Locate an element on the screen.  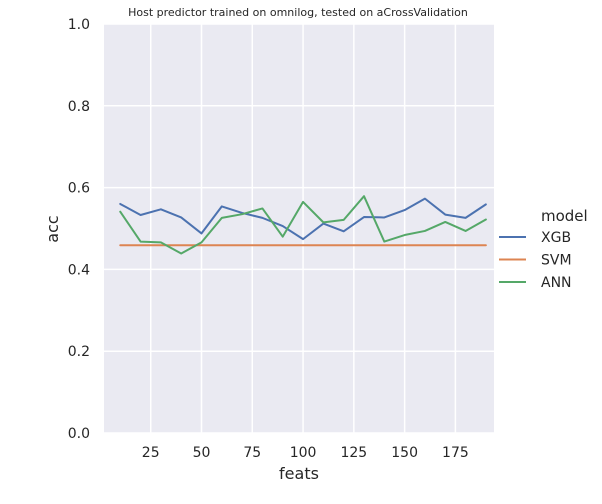
legend-title: model is located at coordinates (564, 216).